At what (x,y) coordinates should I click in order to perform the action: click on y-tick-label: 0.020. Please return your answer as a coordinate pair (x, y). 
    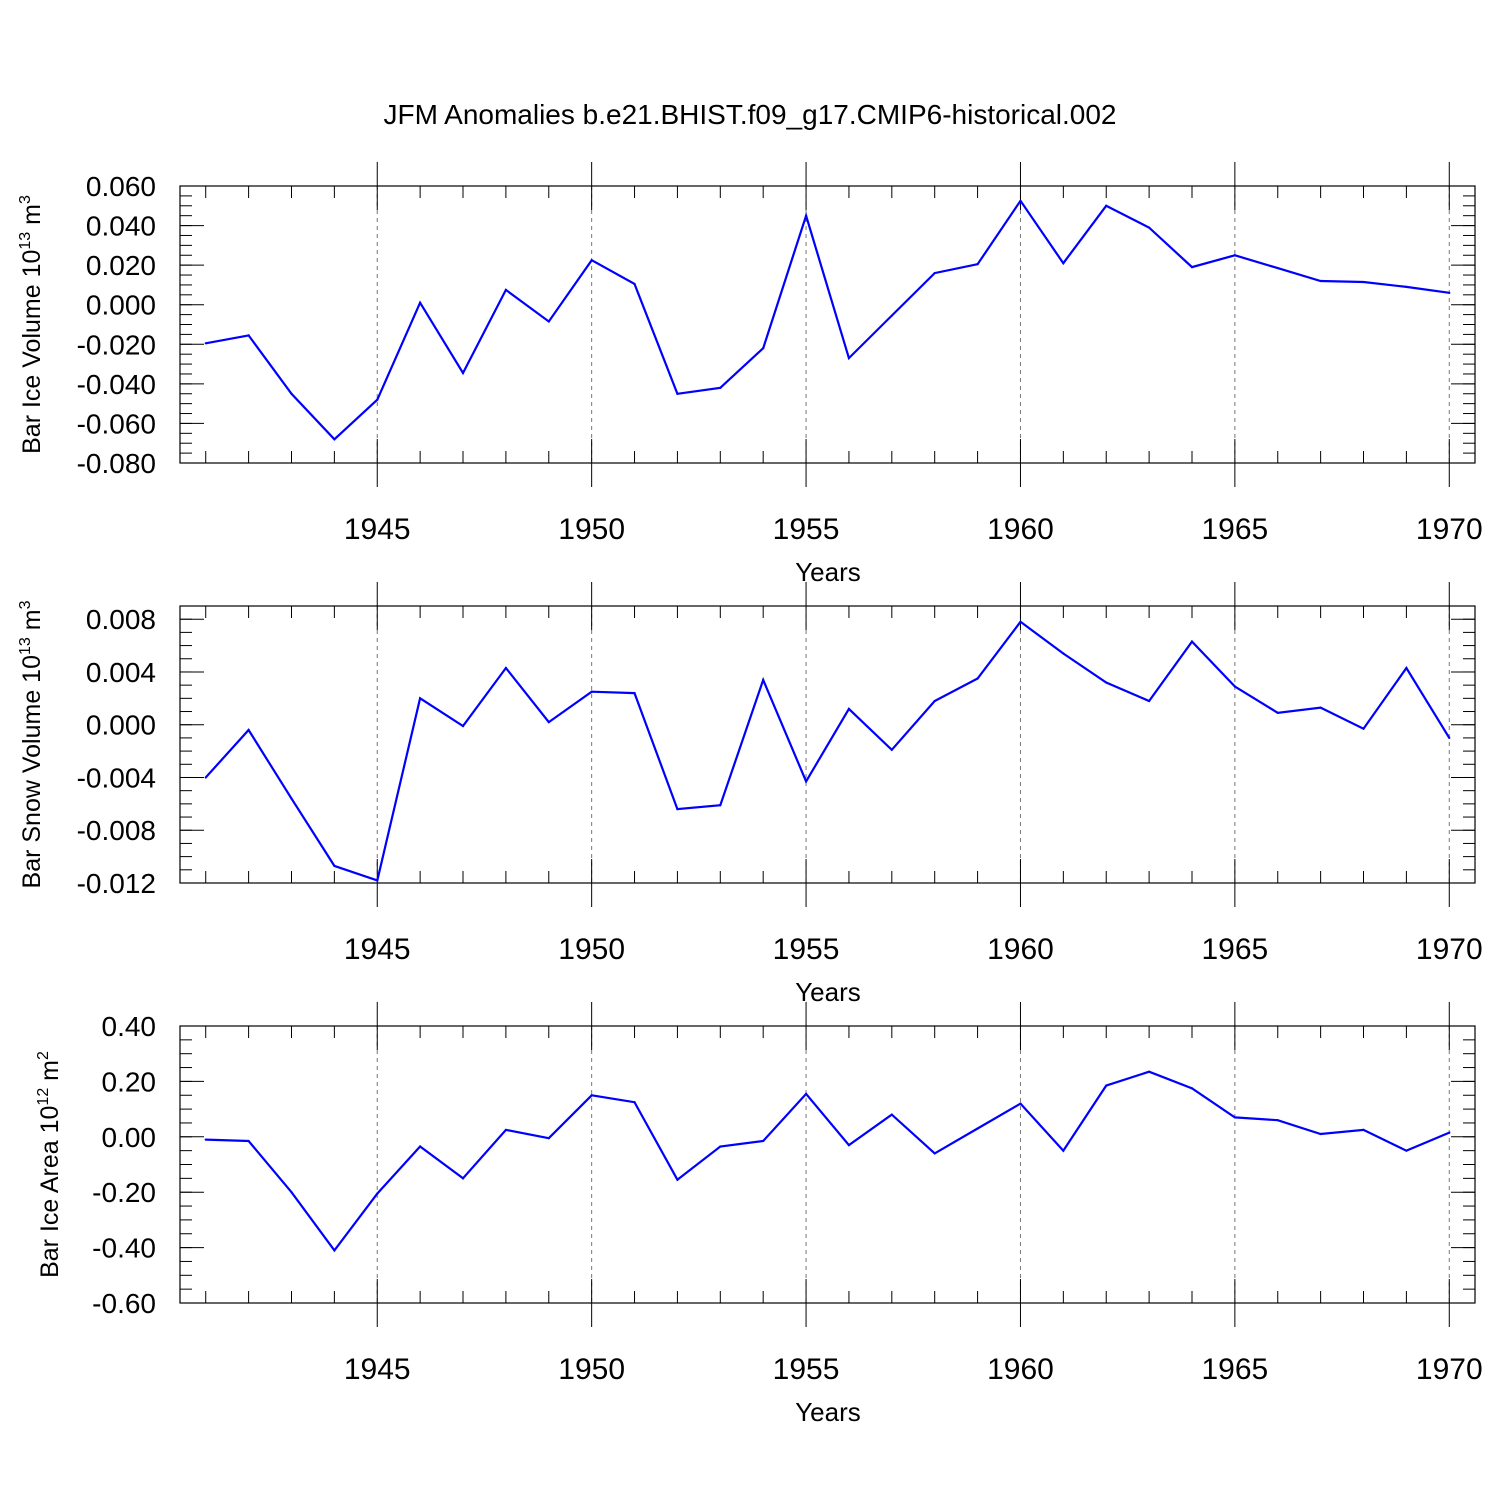
    Looking at the image, I should click on (121, 265).